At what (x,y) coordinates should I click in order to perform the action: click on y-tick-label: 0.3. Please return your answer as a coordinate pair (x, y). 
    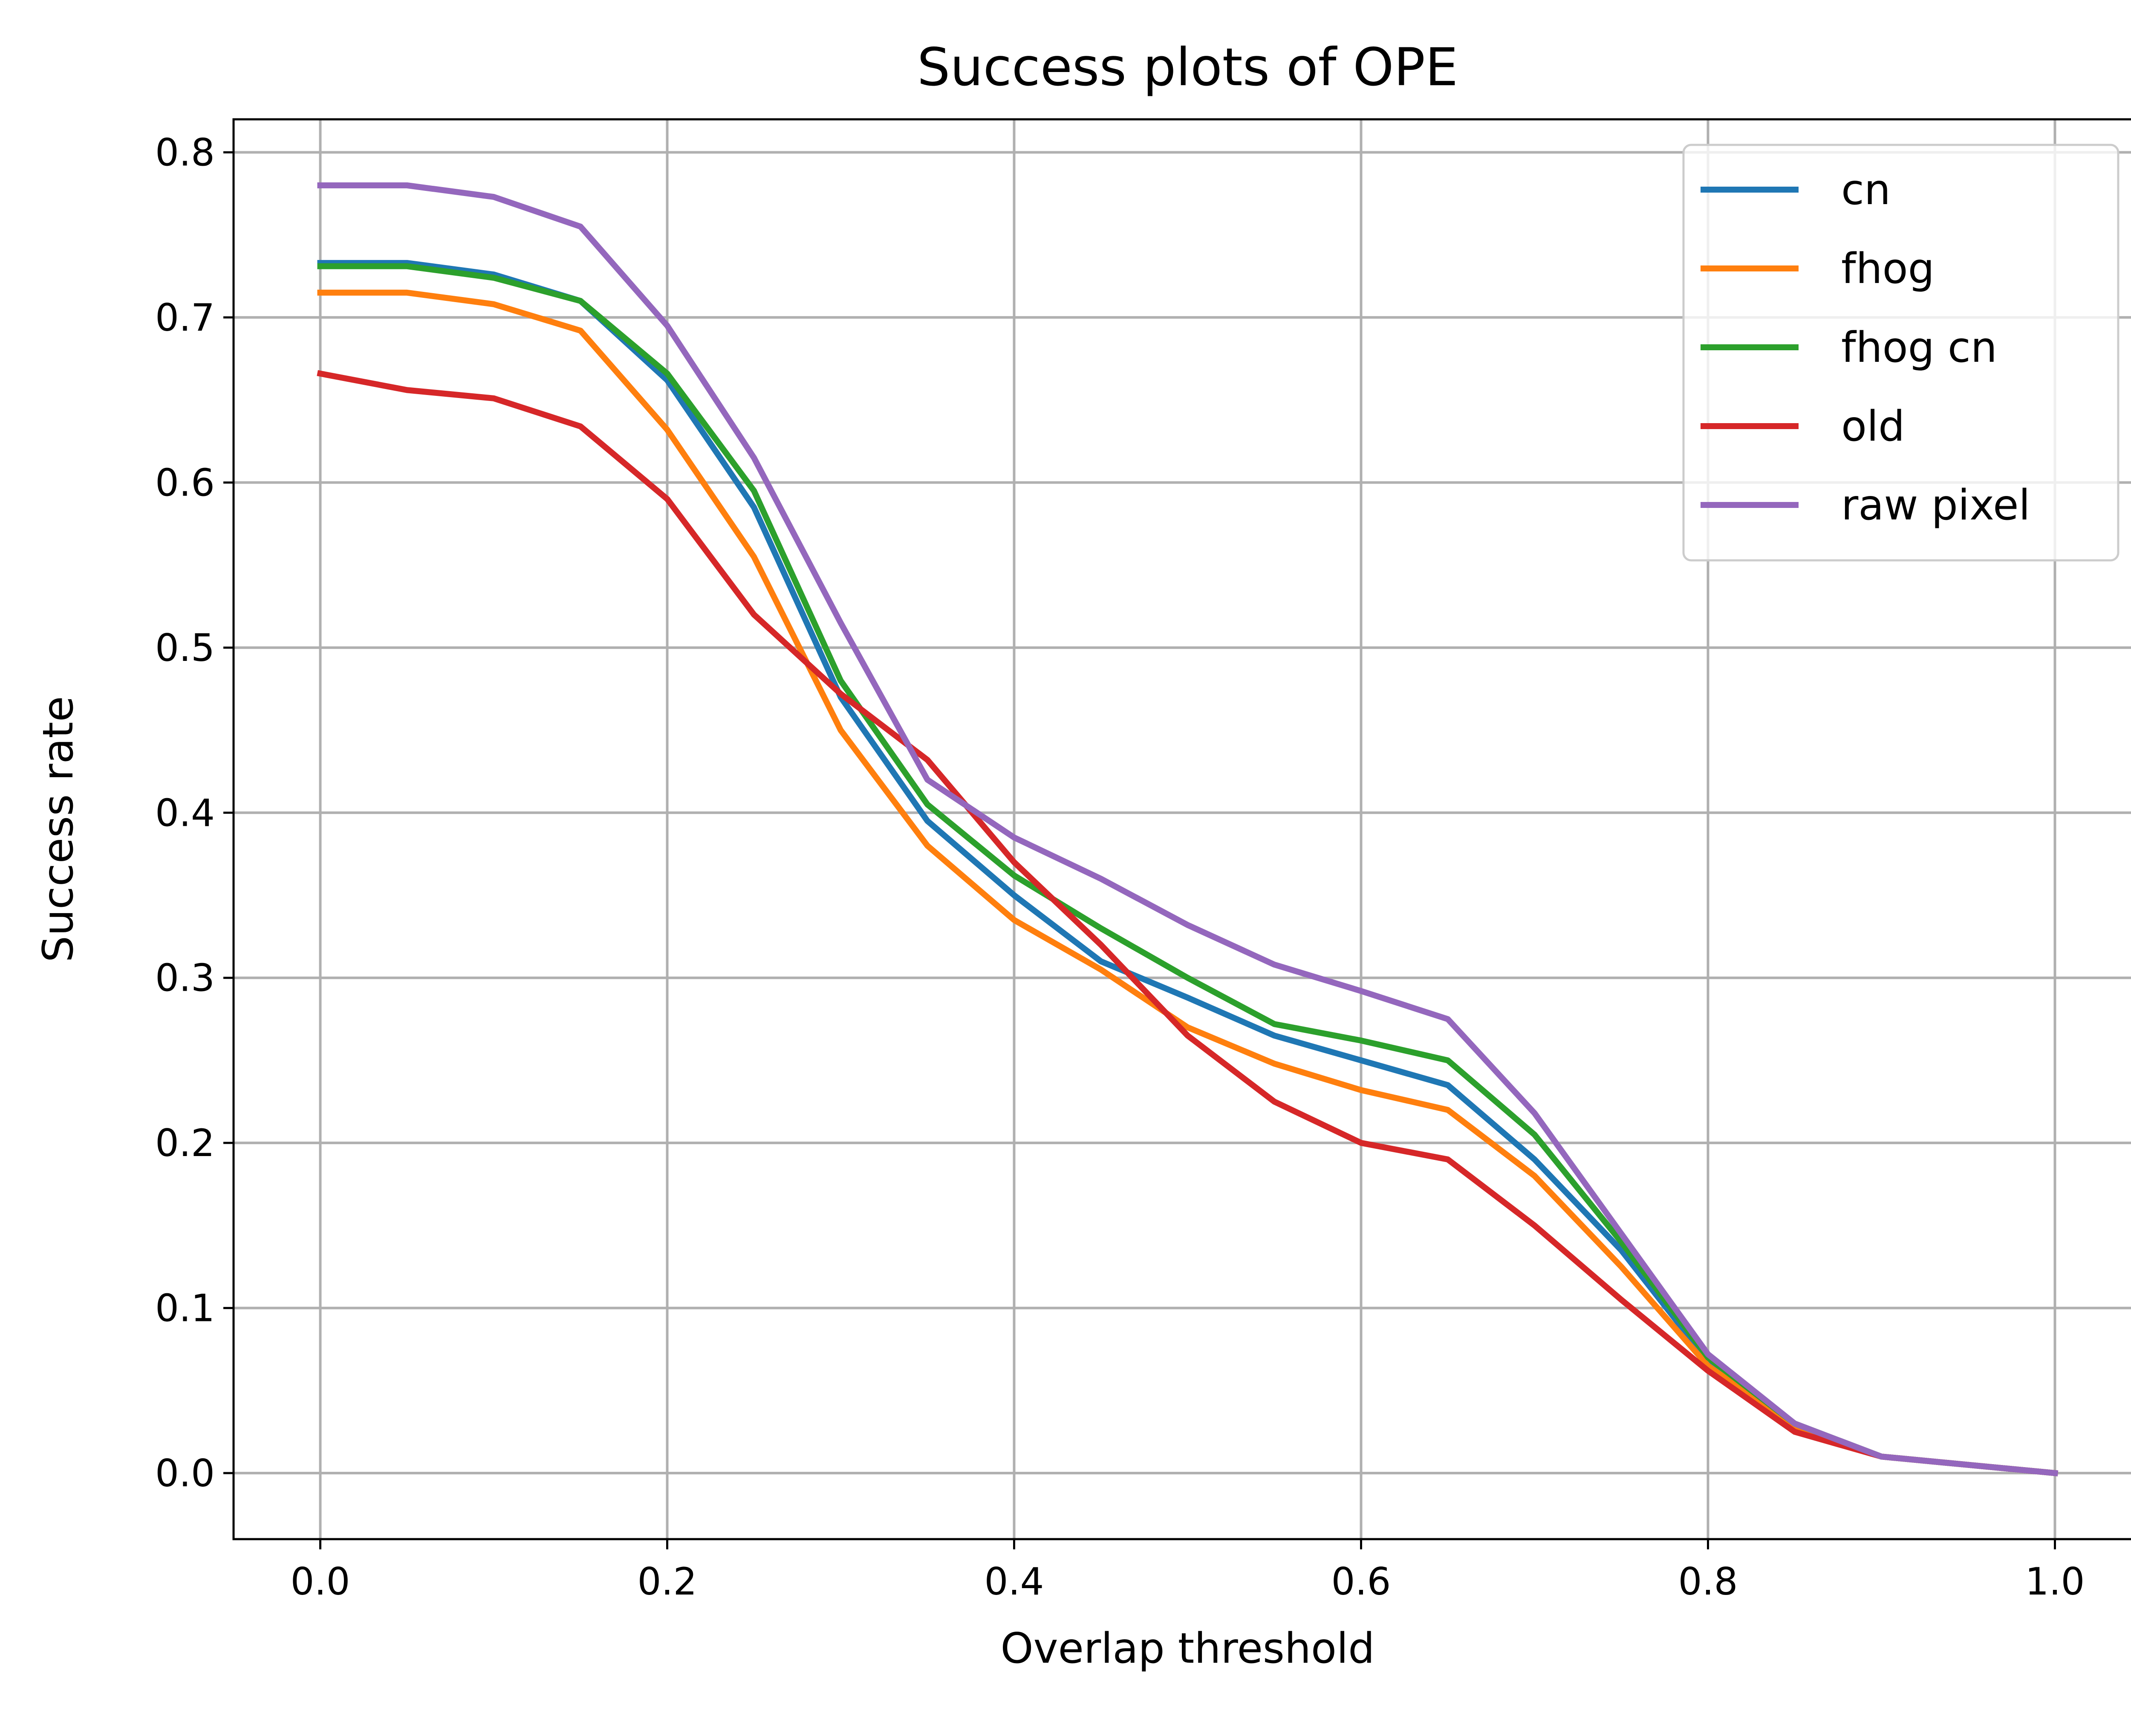
    Looking at the image, I should click on (185, 978).